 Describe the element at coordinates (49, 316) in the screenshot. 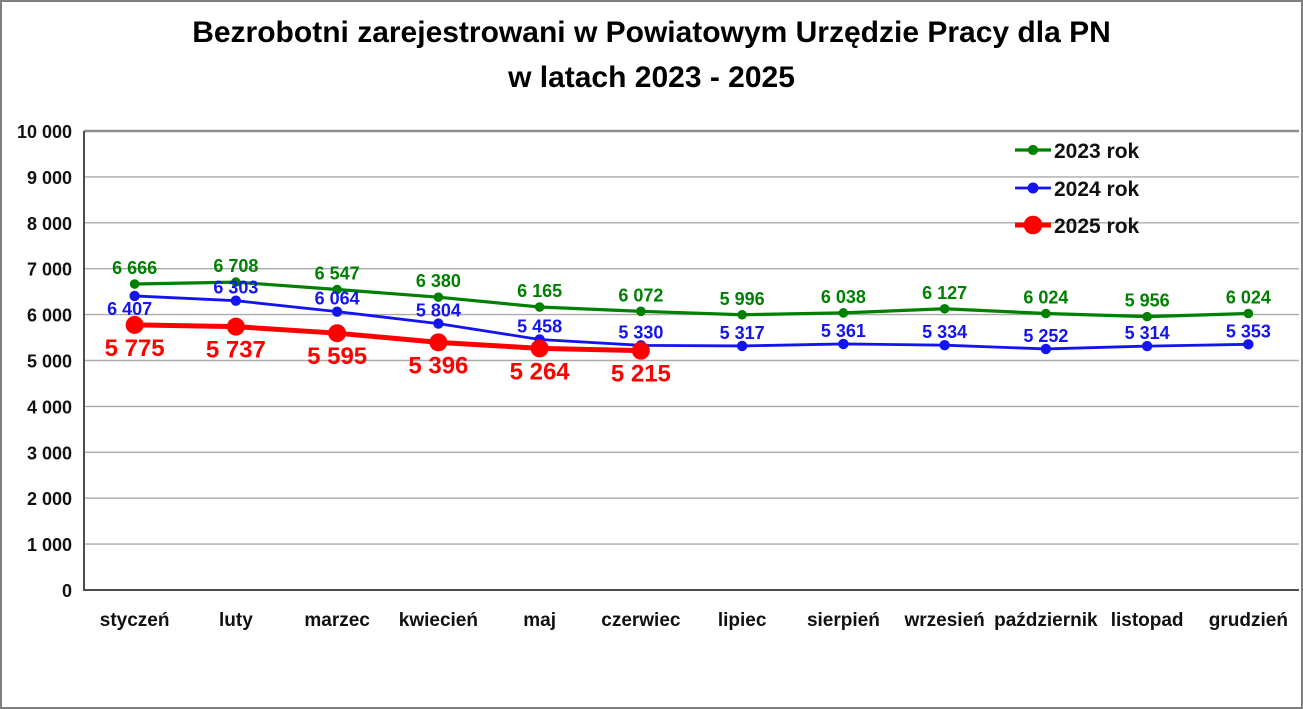

I see `y-tick-label: 6 000` at that location.